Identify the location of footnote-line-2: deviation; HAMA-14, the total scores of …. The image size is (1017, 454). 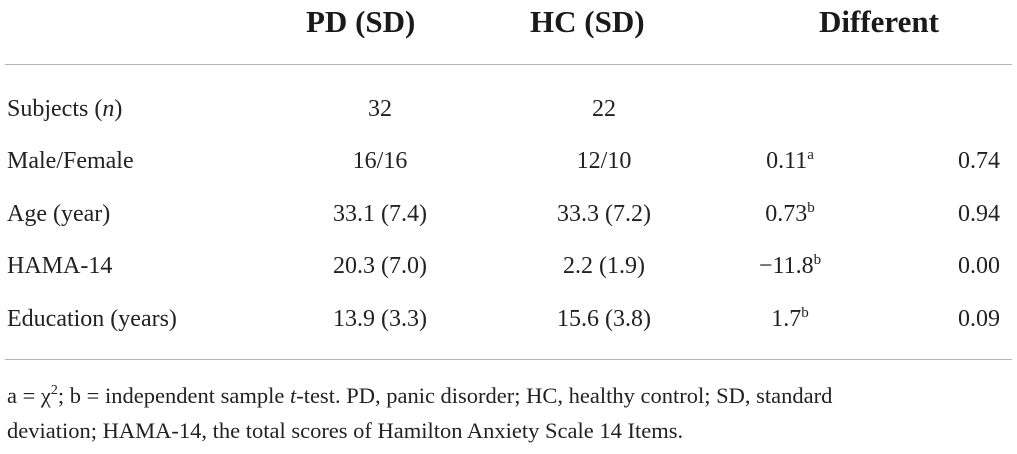
(345, 430).